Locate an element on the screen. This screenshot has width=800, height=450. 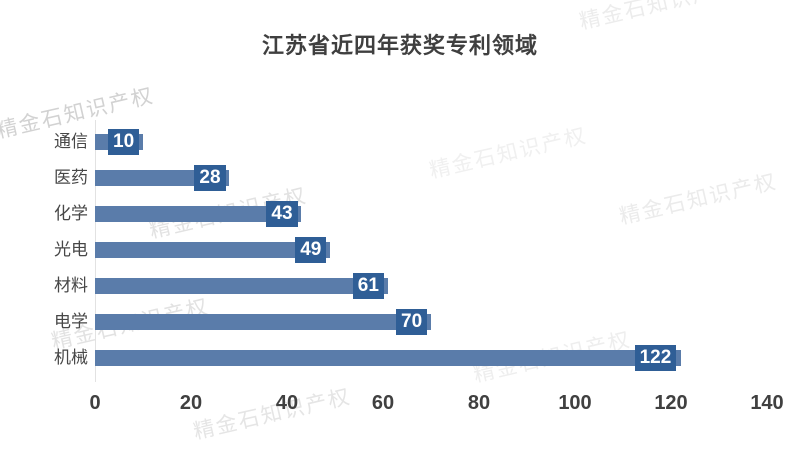
category-label: 电学 is located at coordinates (71, 321).